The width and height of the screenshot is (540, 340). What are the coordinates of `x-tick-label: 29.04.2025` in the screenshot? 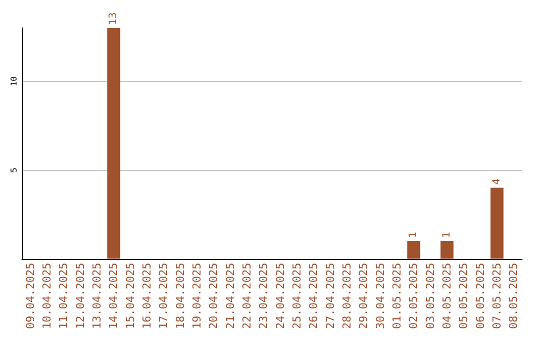 It's located at (363, 296).